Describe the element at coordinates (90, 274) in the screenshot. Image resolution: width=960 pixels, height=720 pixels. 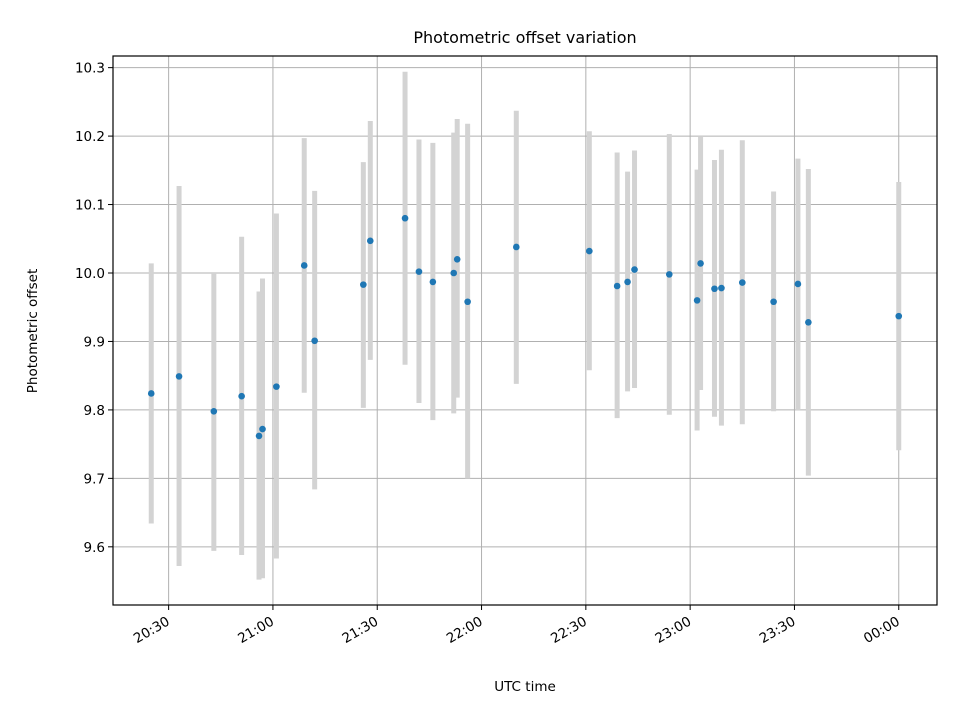
I see `y-tick-label: 10.0` at that location.